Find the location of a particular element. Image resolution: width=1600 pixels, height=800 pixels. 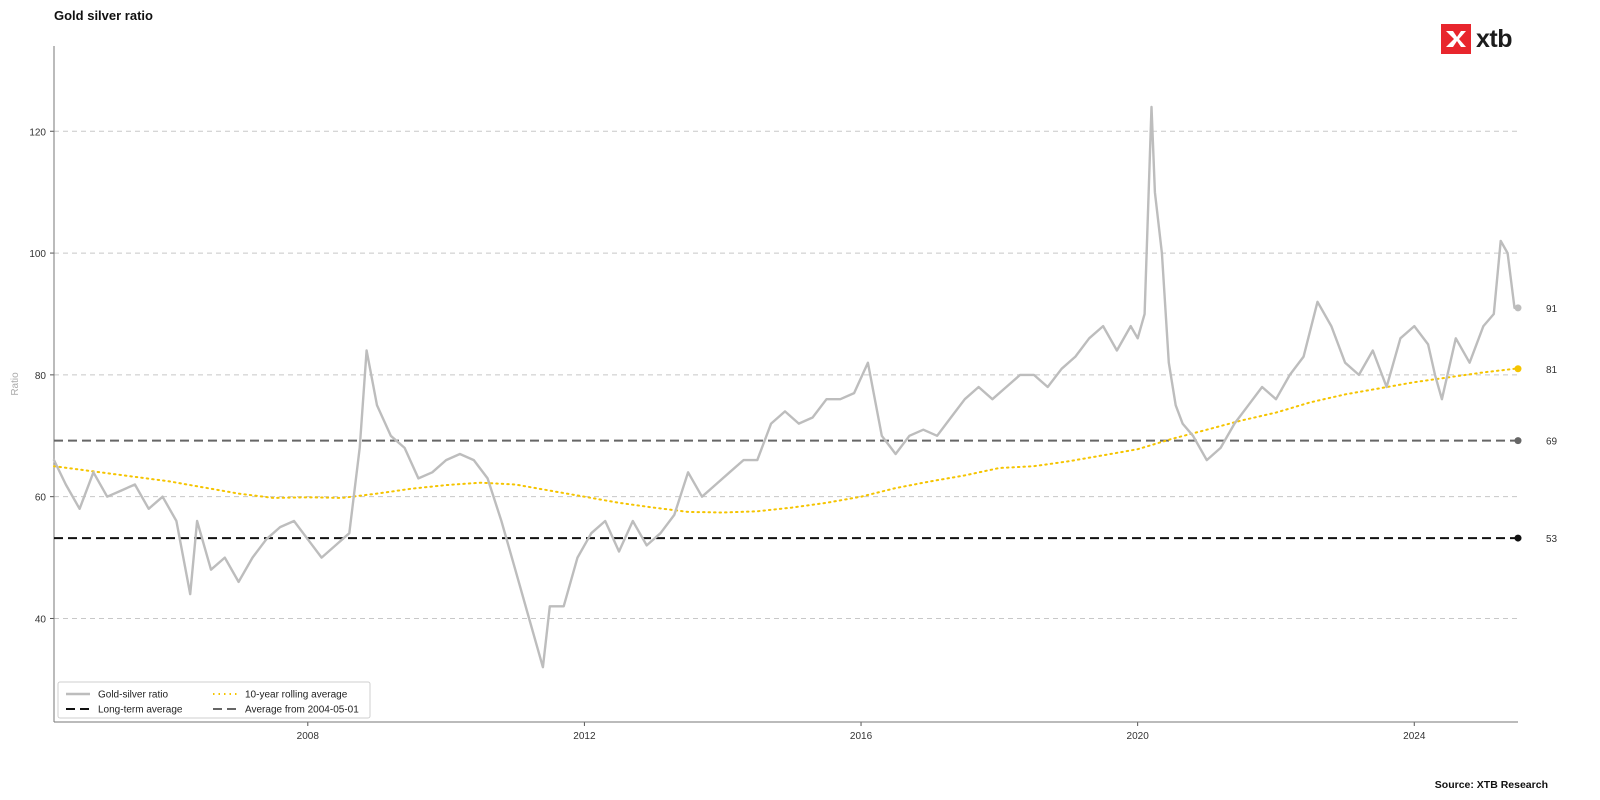

xtb-logo: xtb is located at coordinates (1477, 39).